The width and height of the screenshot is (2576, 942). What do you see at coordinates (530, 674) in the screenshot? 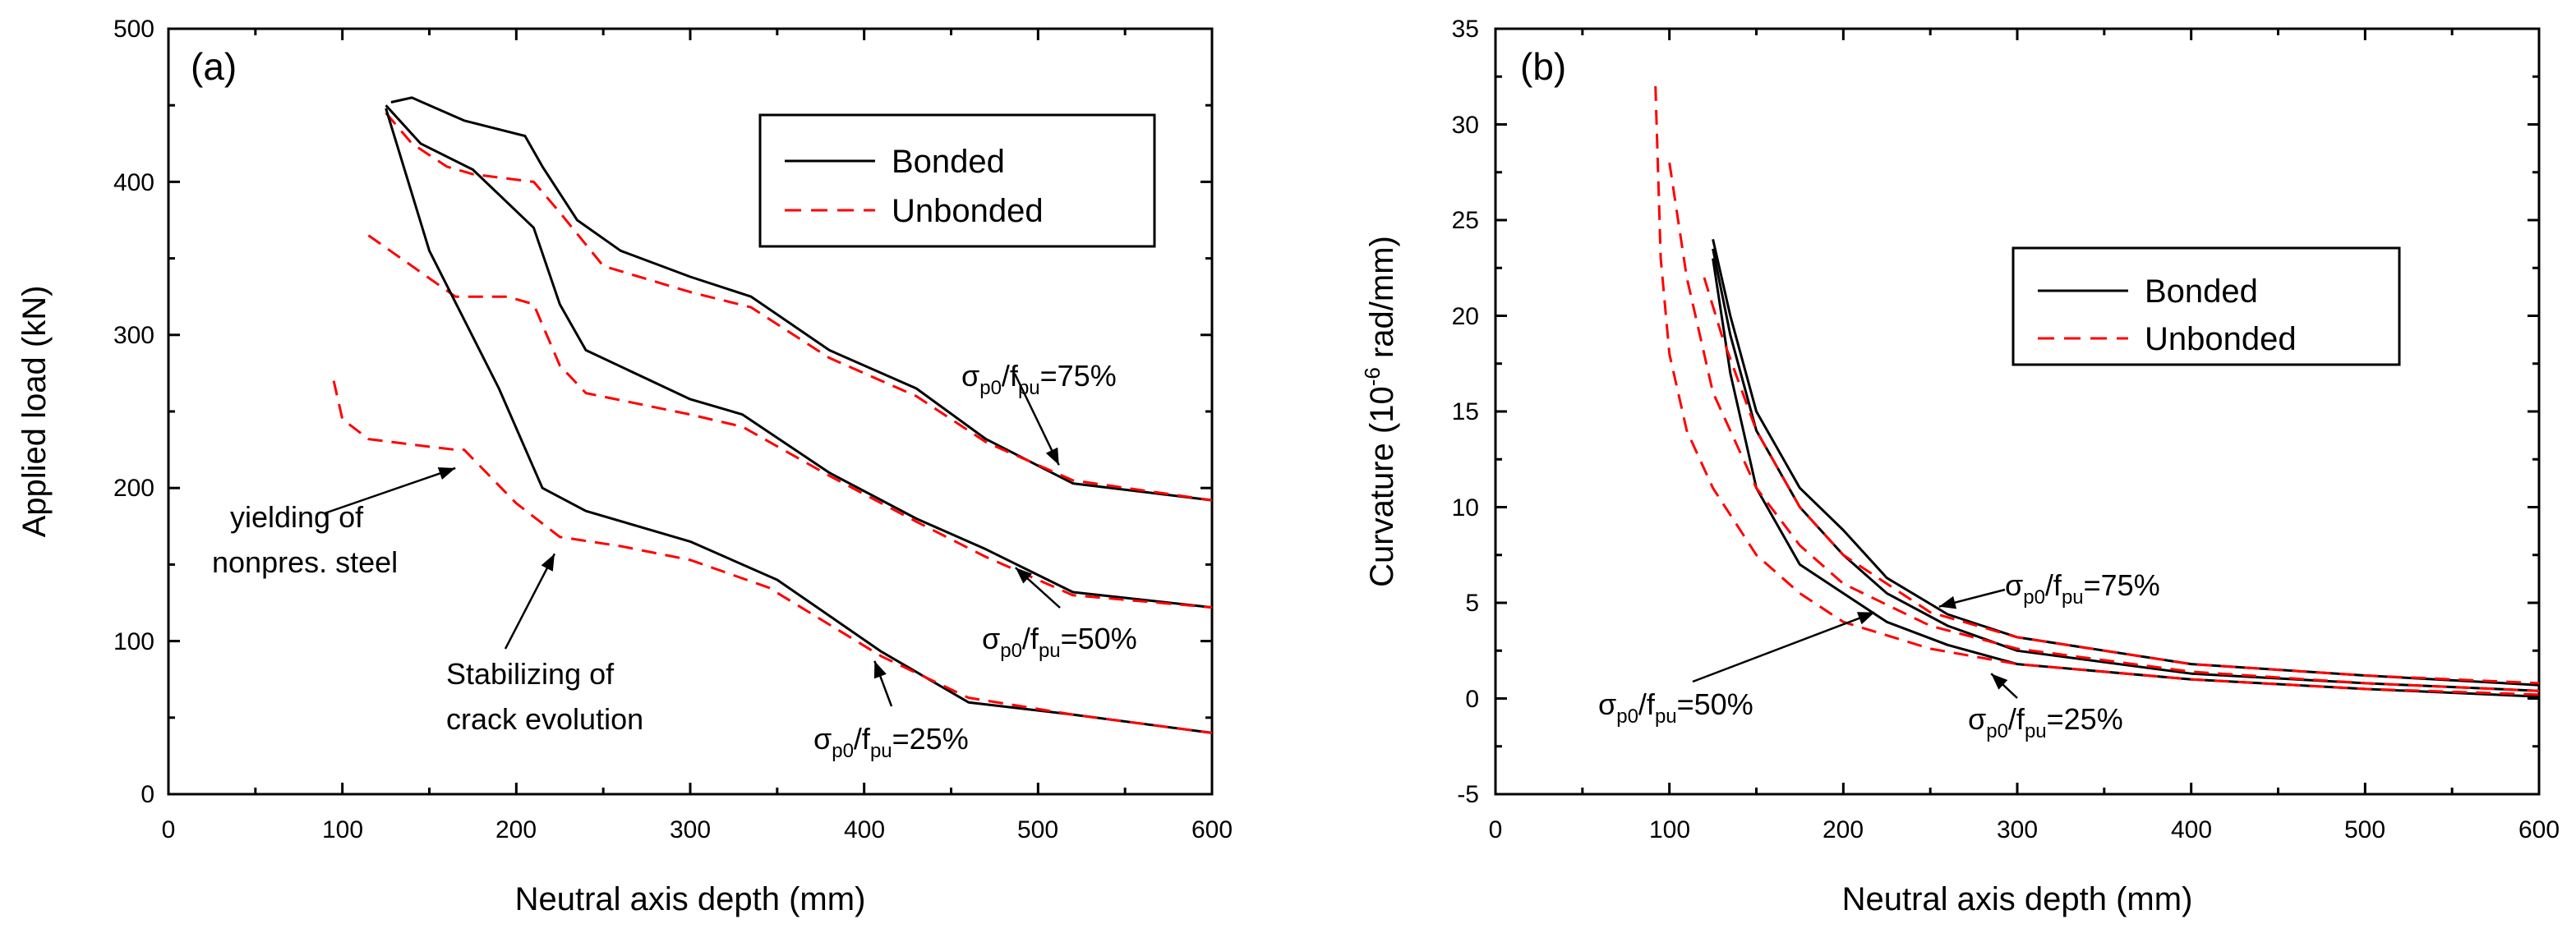
I see `annotation-stabilizing-line1: Stabilizing of` at bounding box center [530, 674].